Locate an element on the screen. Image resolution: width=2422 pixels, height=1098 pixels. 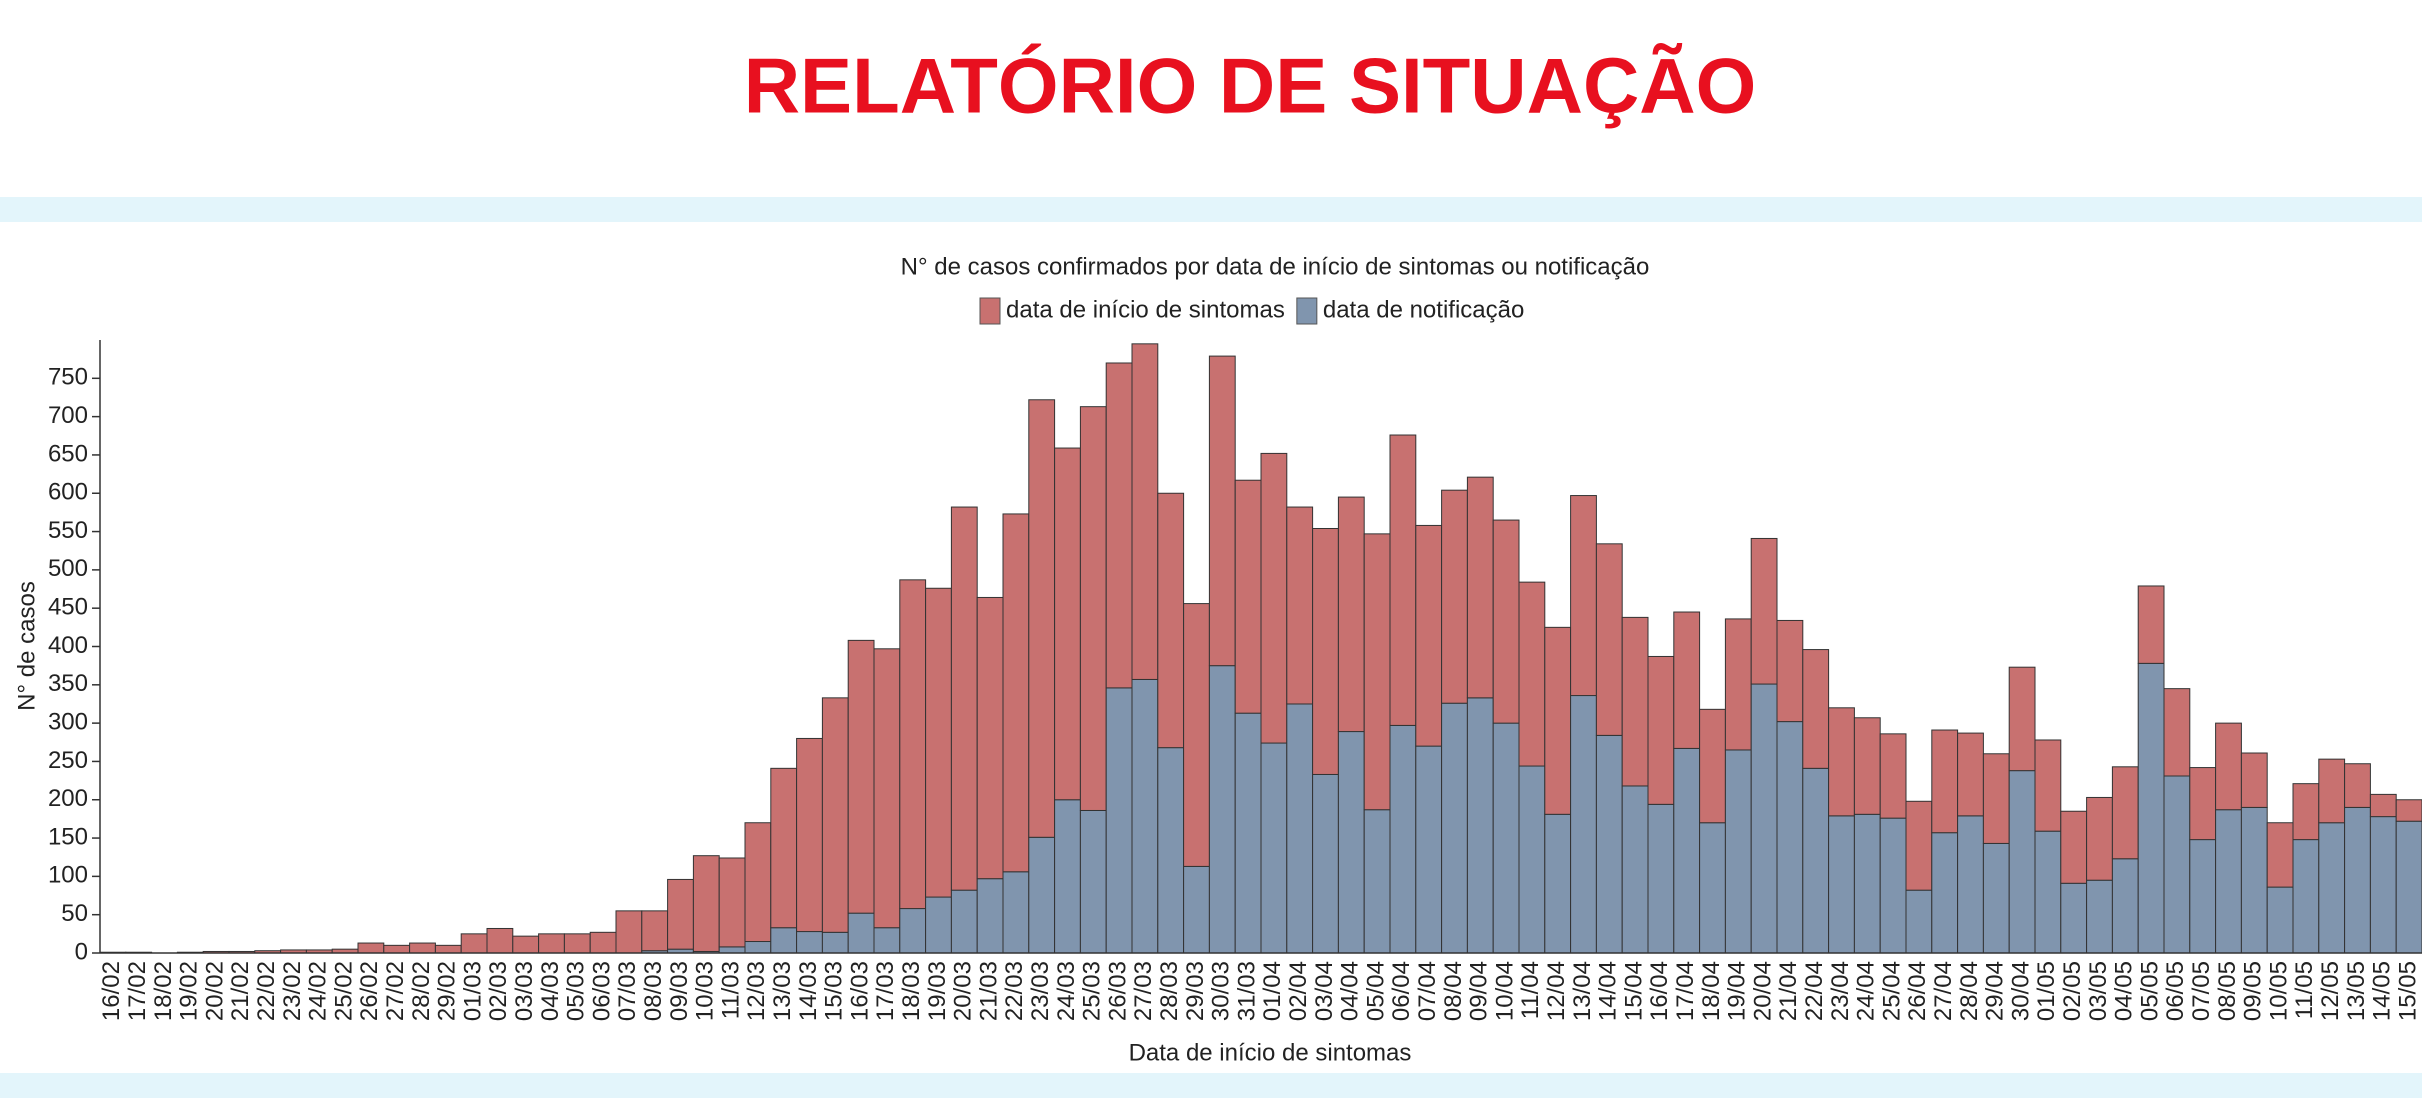
x-tick-label: 18/02 is located at coordinates (163, 991).